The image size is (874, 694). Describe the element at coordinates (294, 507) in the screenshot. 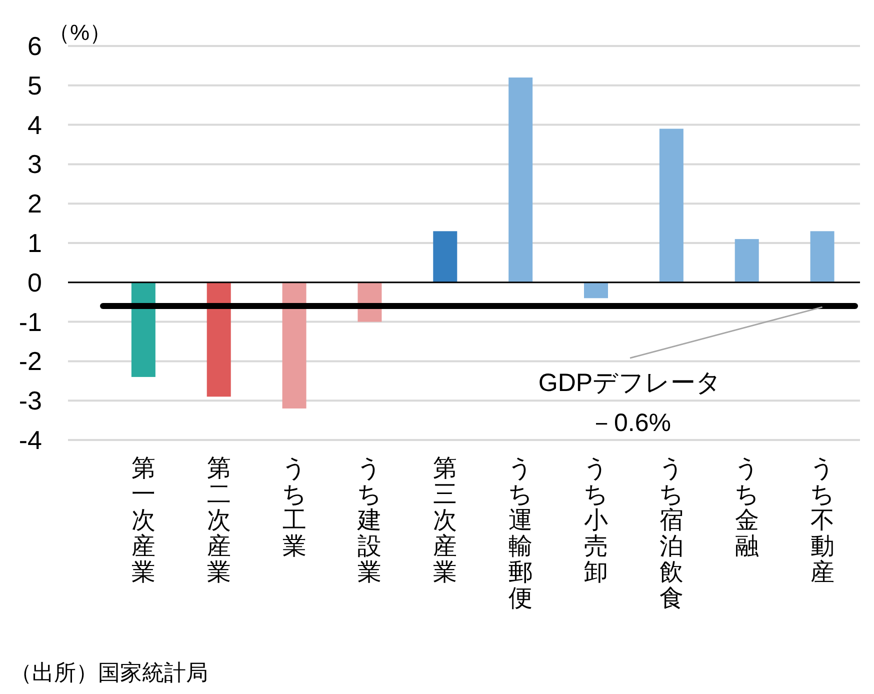

I see `x-tick-label: うち工業` at that location.